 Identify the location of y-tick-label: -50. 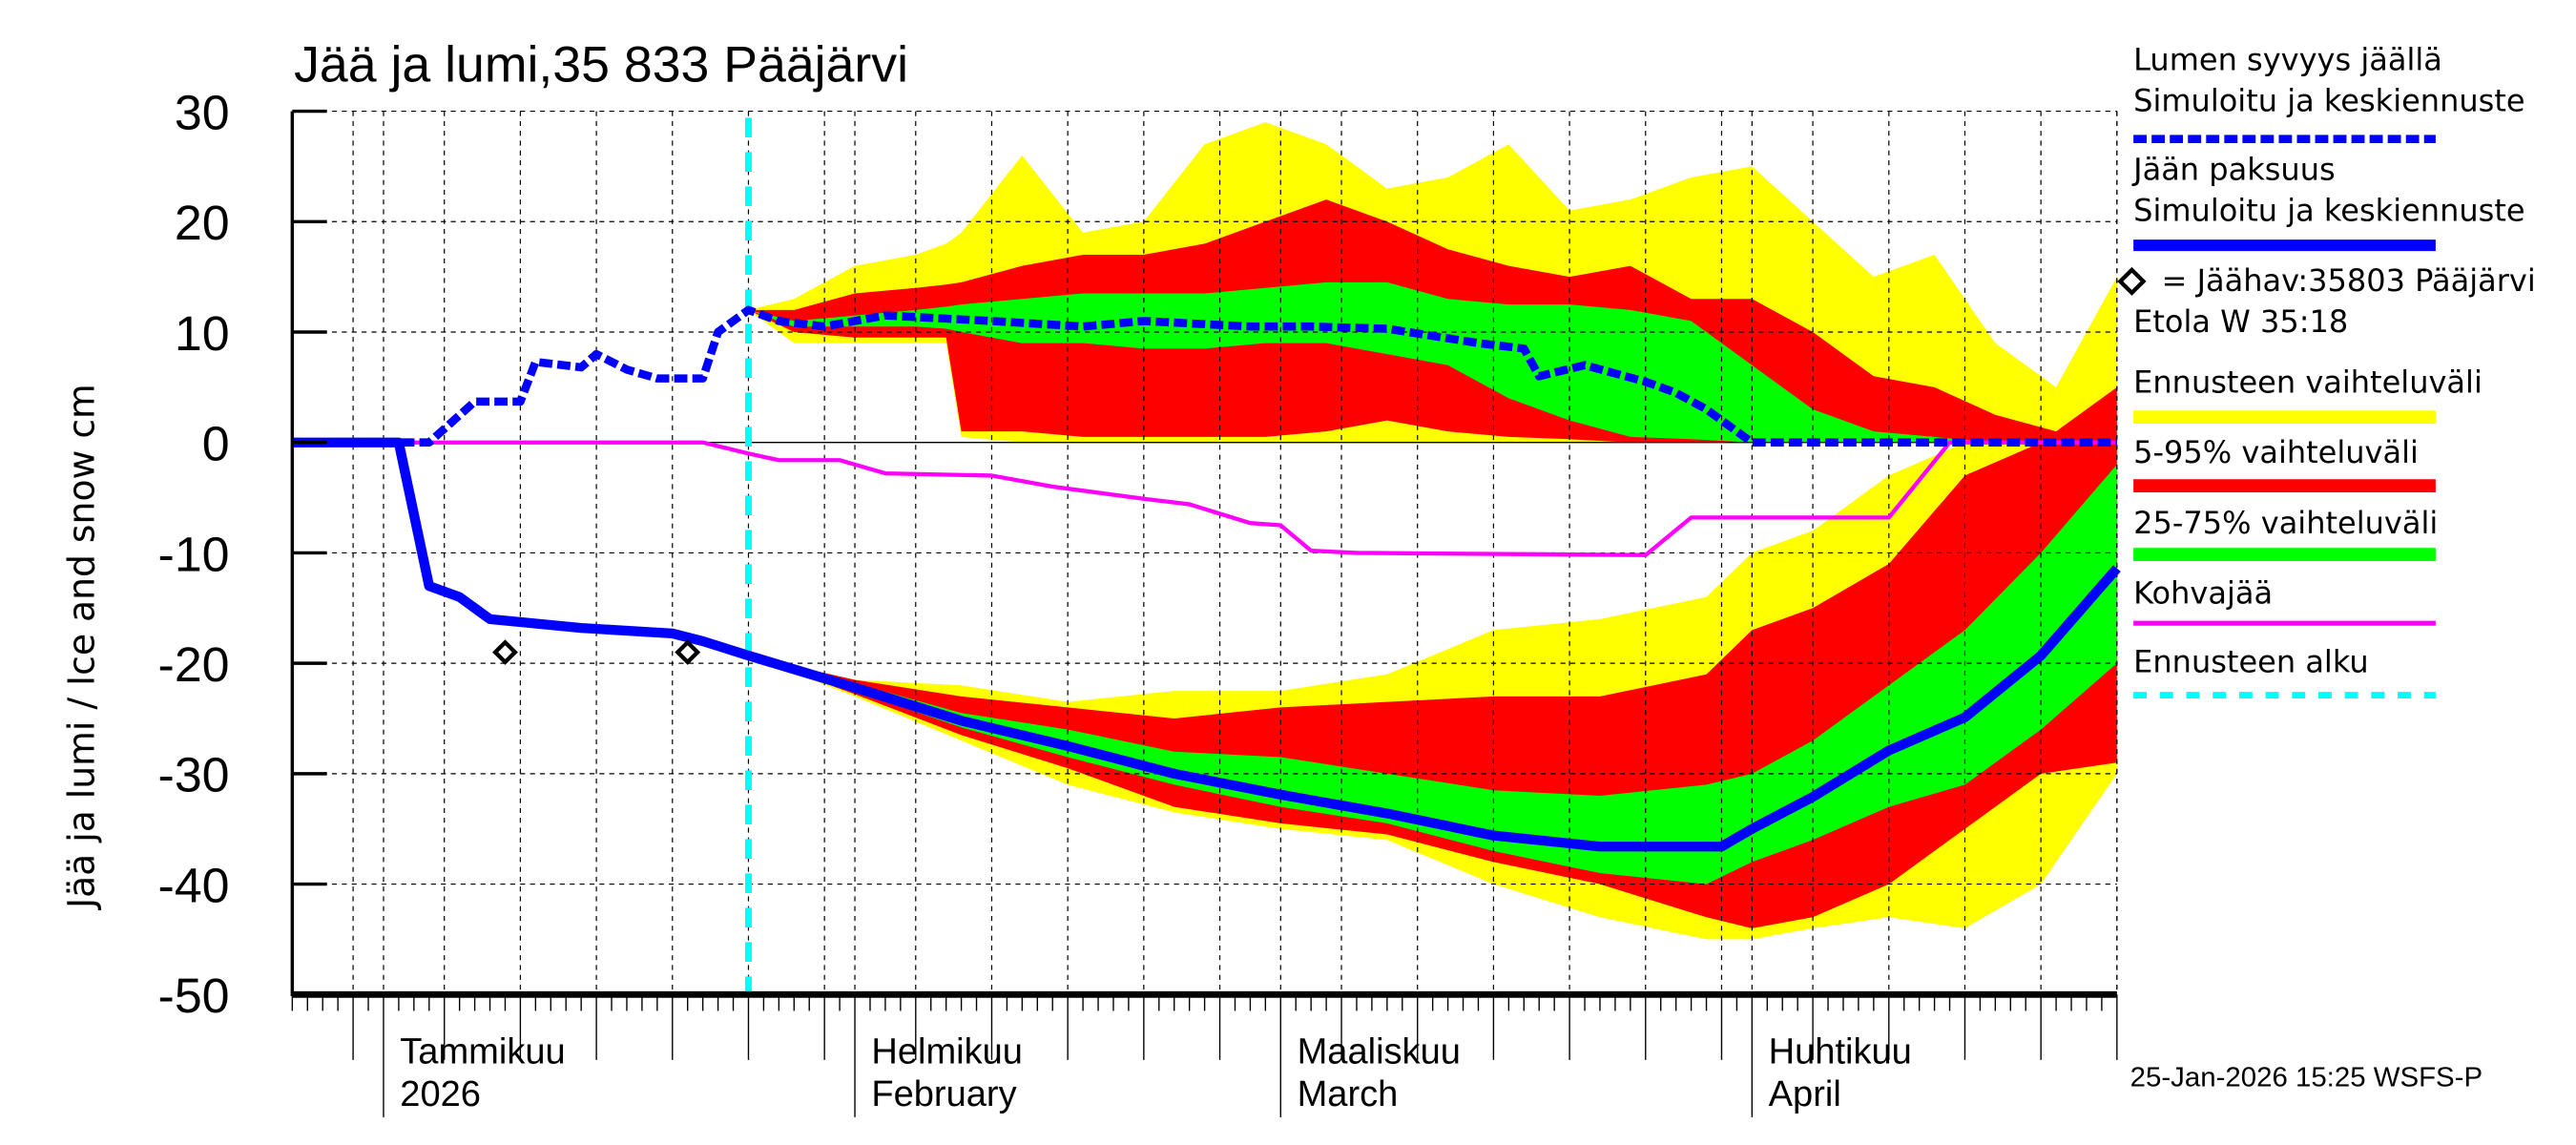
(194, 996).